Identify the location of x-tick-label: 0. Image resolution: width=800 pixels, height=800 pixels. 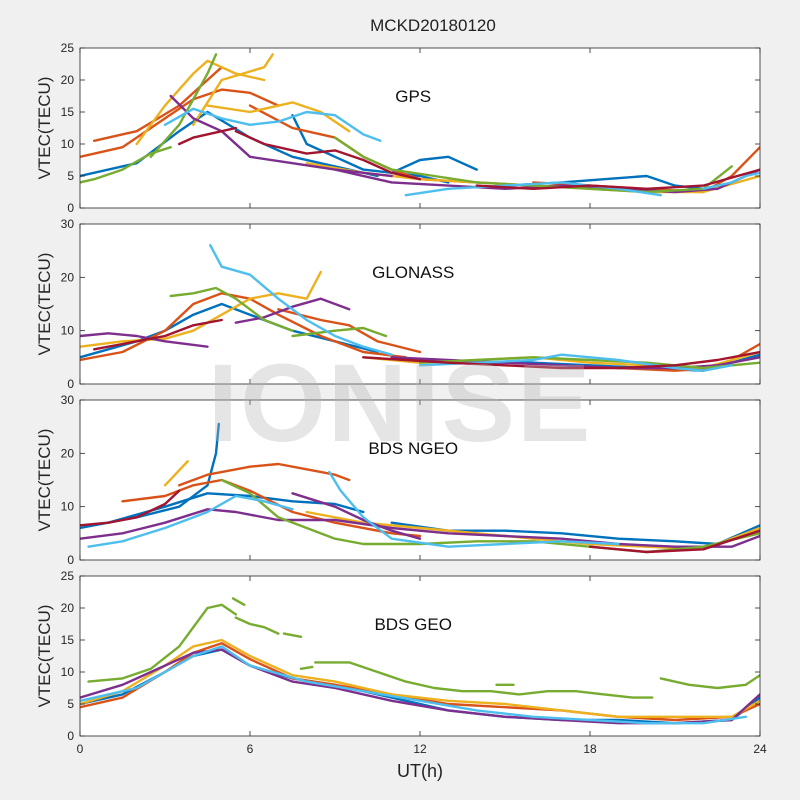
(80, 749).